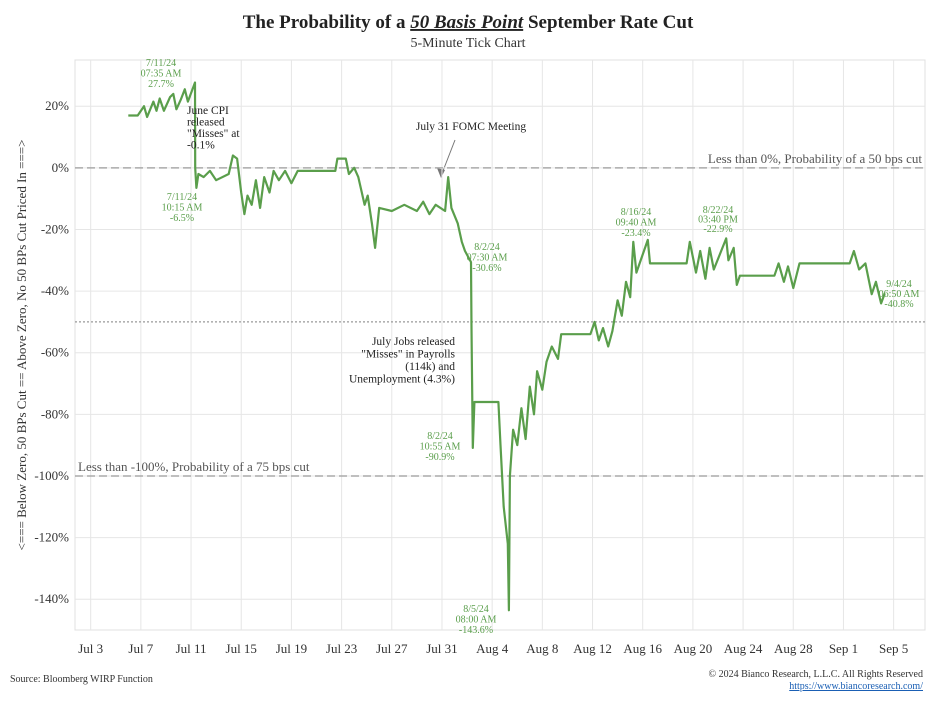 The image size is (936, 702). What do you see at coordinates (899, 284) in the screenshot?
I see `annotation-line: 9/4/24` at bounding box center [899, 284].